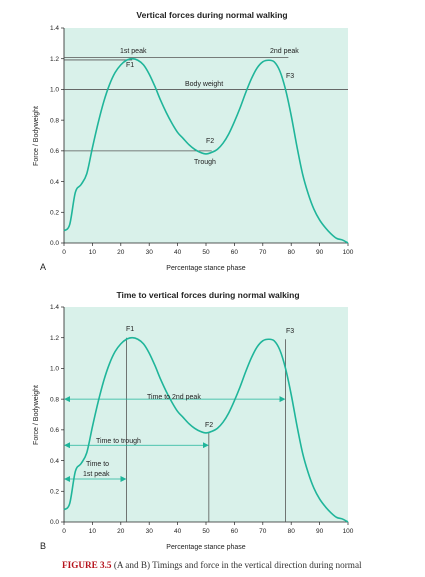  Describe the element at coordinates (43, 267) in the screenshot. I see `panel-a-letter: A` at that location.